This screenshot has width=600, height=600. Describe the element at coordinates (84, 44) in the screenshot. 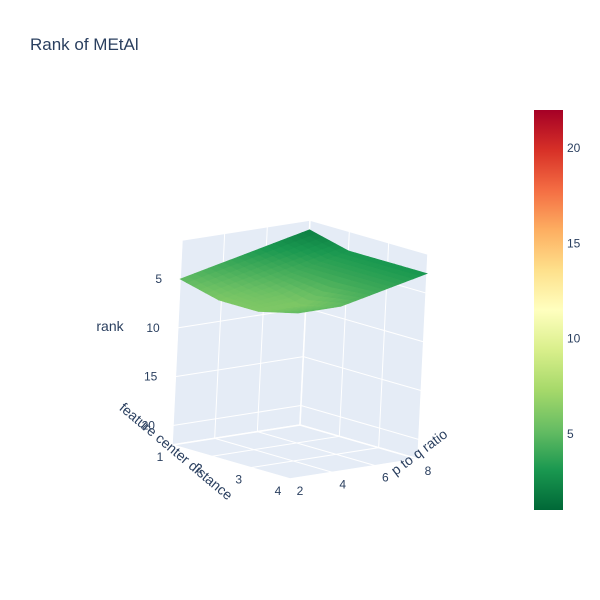

I see `chart-title: Rank of MEtAl` at that location.